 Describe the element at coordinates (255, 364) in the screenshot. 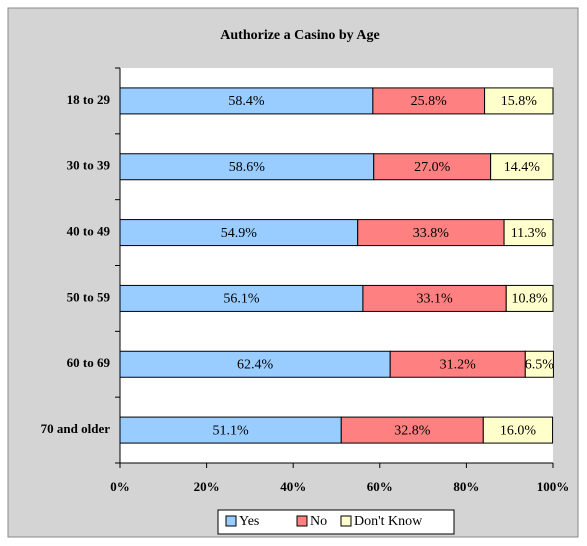

I see `data-label: 62.4%` at that location.